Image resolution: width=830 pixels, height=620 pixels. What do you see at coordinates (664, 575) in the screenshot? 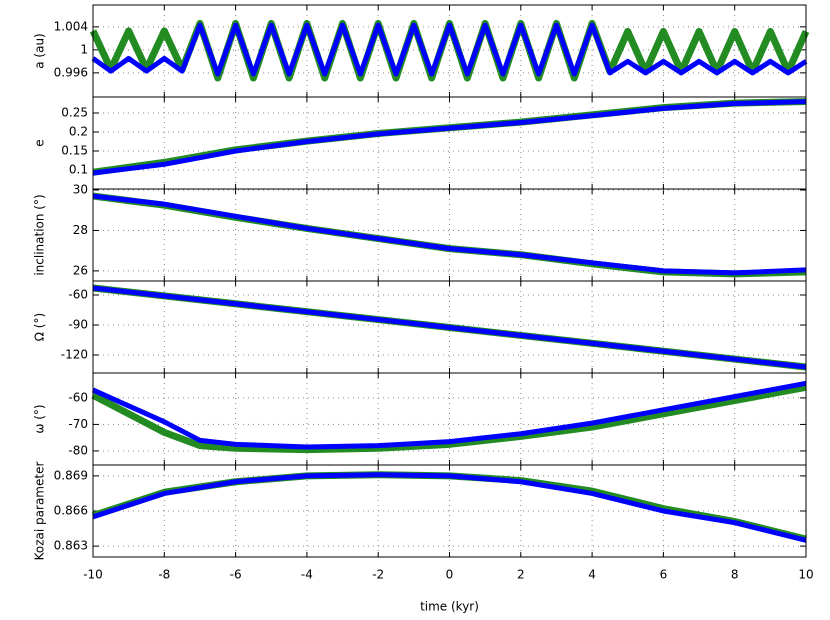
I see `x-tick-label: 6` at bounding box center [664, 575].